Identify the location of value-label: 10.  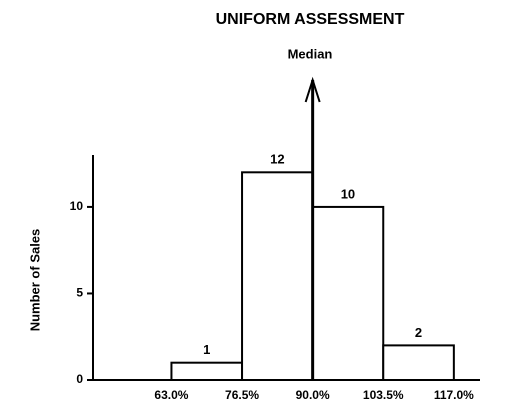
(348, 193).